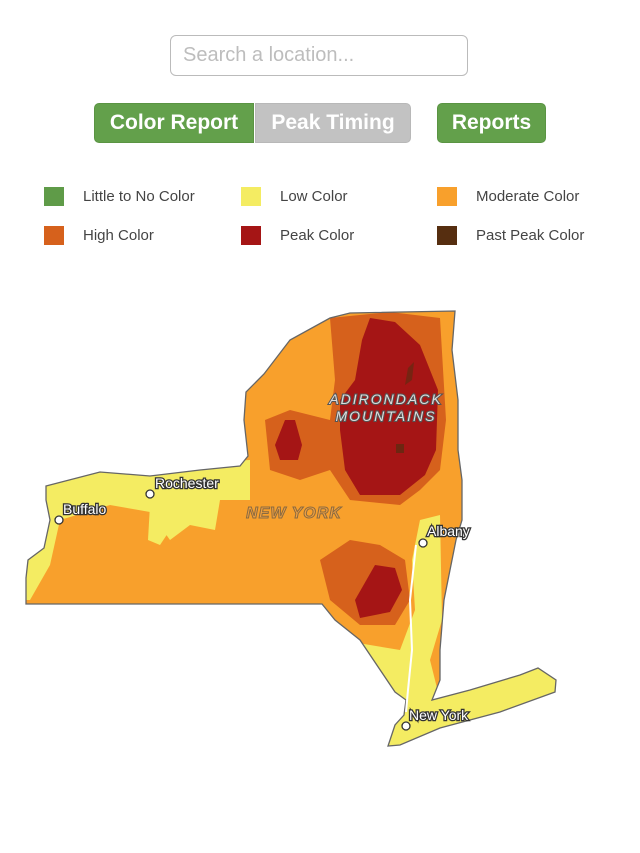  I want to click on legend-label: Peak Color, so click(317, 235).